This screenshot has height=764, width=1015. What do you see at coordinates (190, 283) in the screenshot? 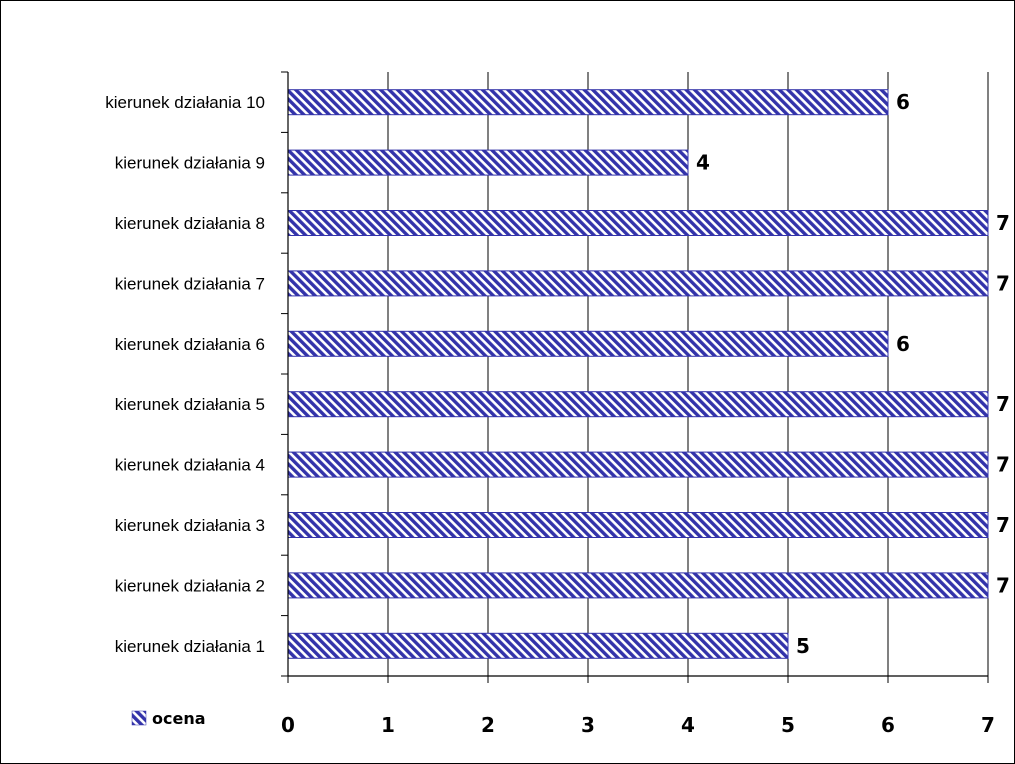
I see `category-label: kierunek działania 7` at bounding box center [190, 283].